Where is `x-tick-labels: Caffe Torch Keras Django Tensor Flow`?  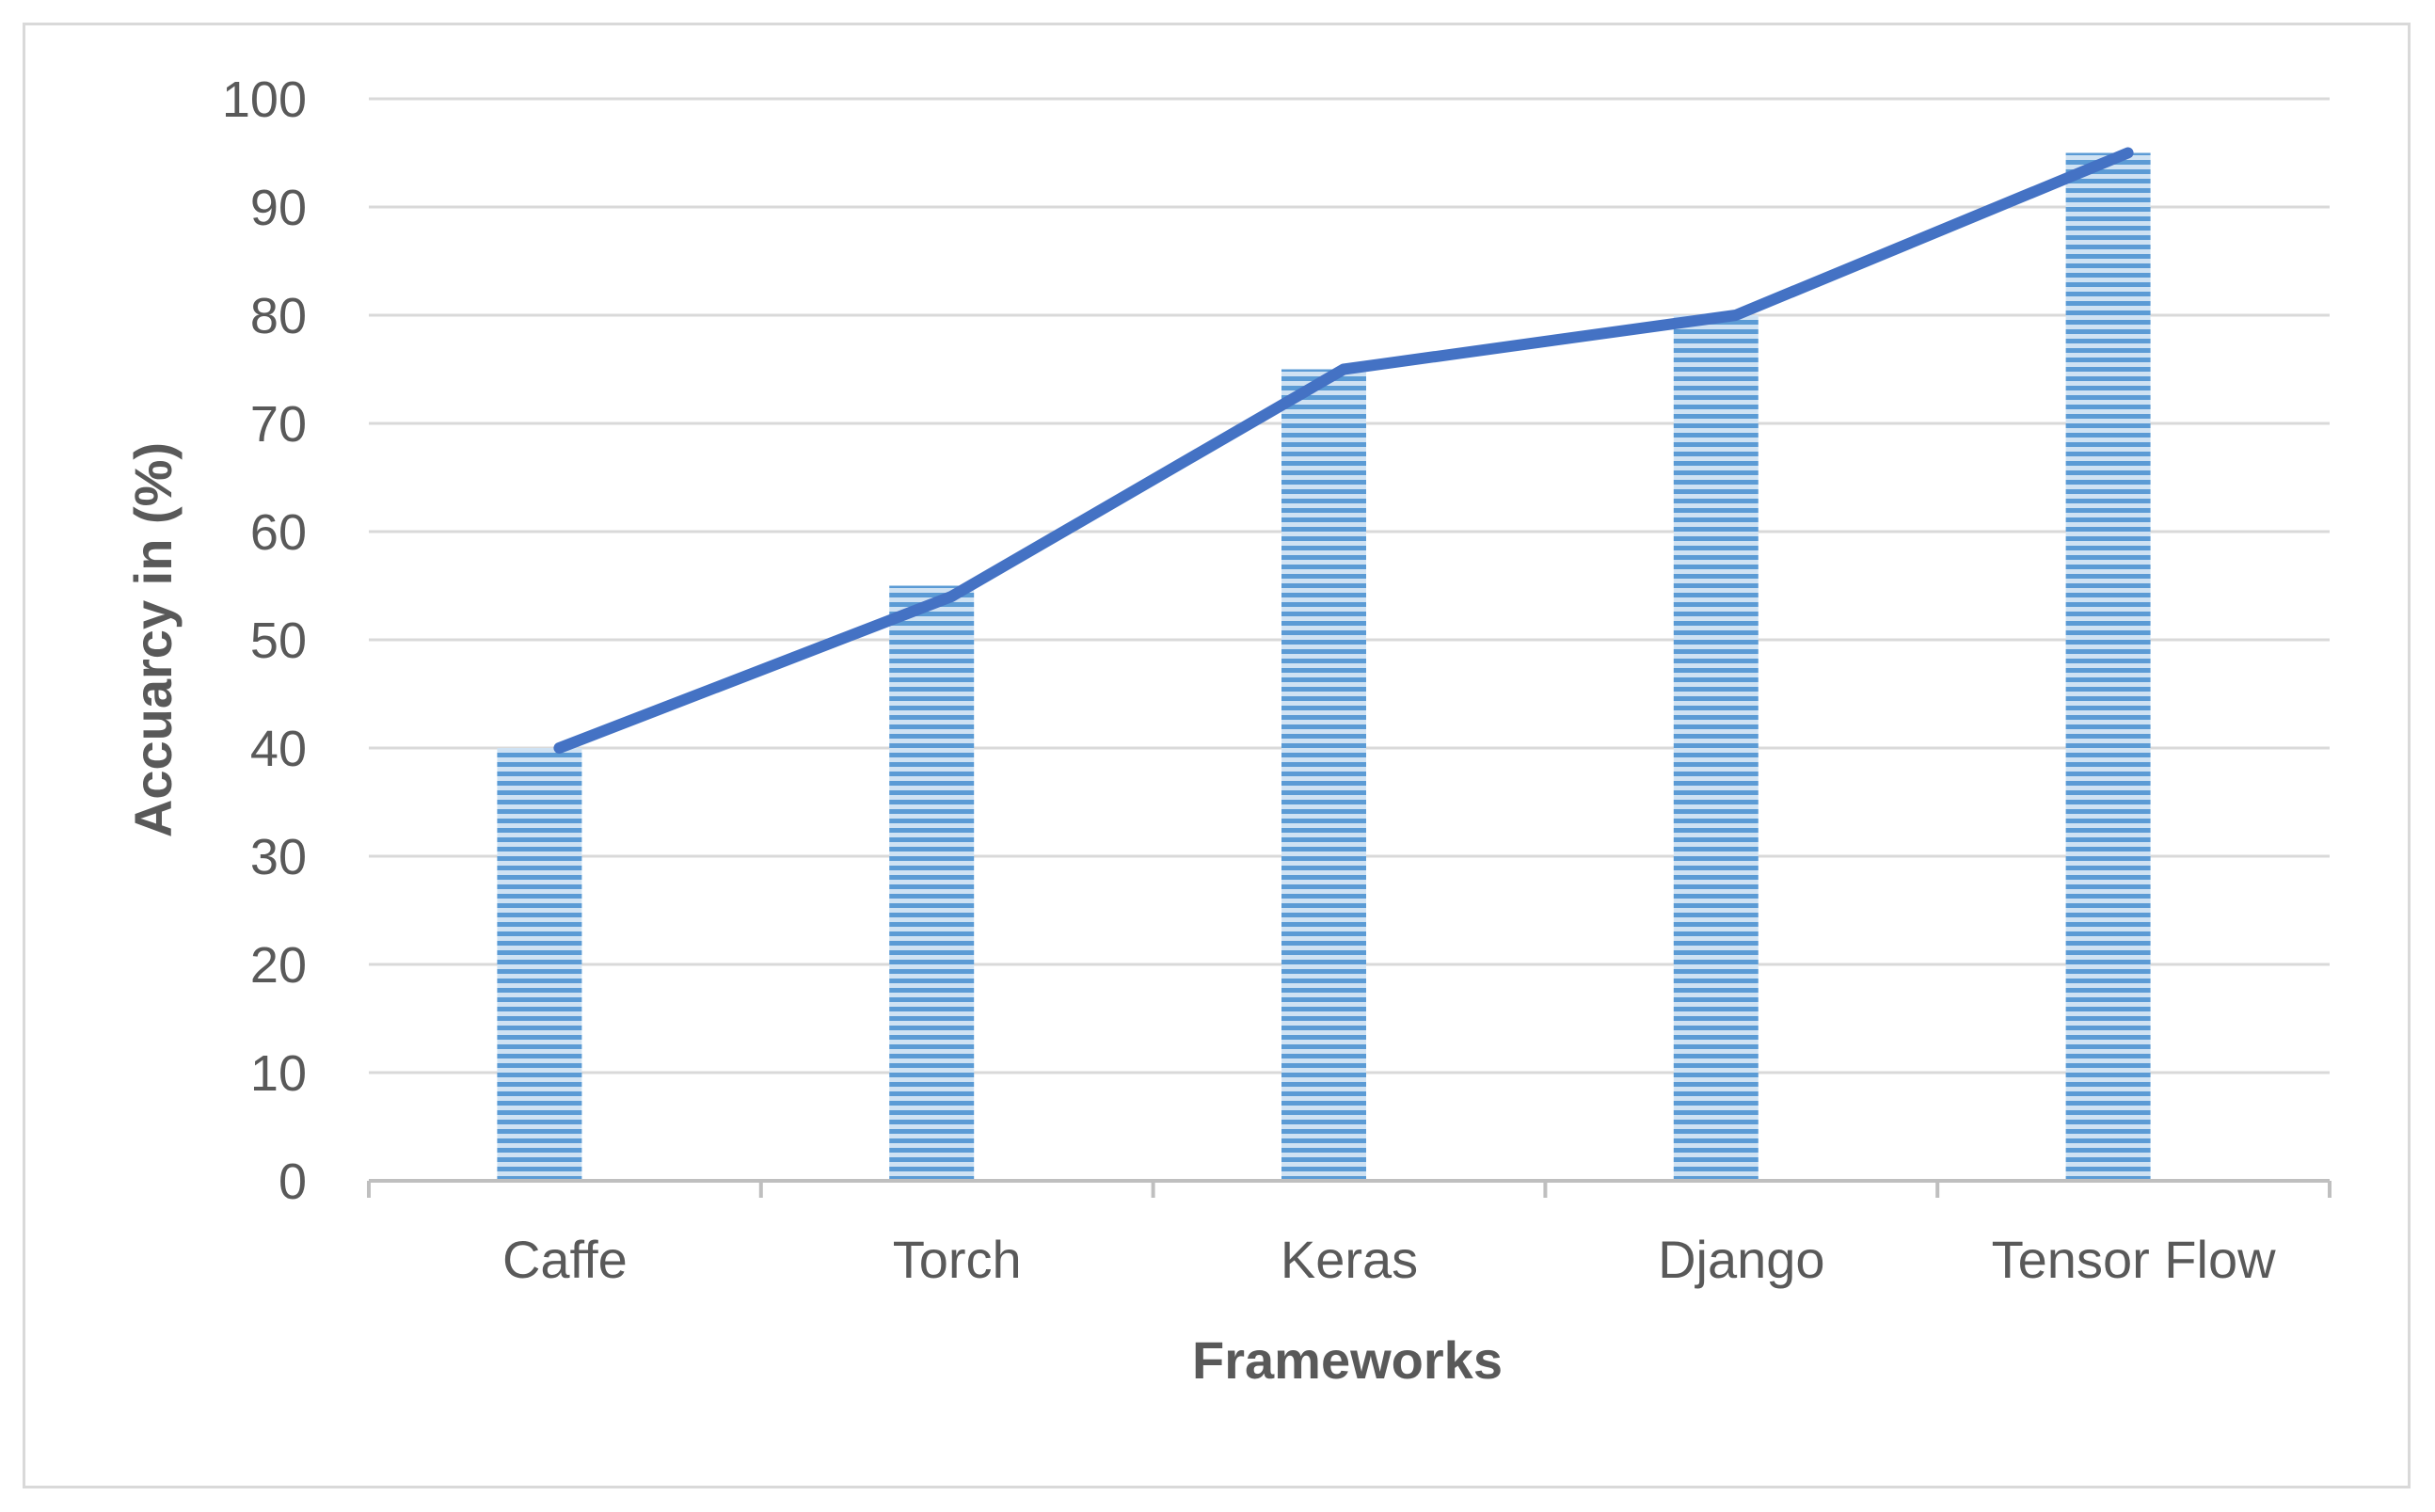 x-tick-labels: Caffe Torch Keras Django Tensor Flow is located at coordinates (1389, 1260).